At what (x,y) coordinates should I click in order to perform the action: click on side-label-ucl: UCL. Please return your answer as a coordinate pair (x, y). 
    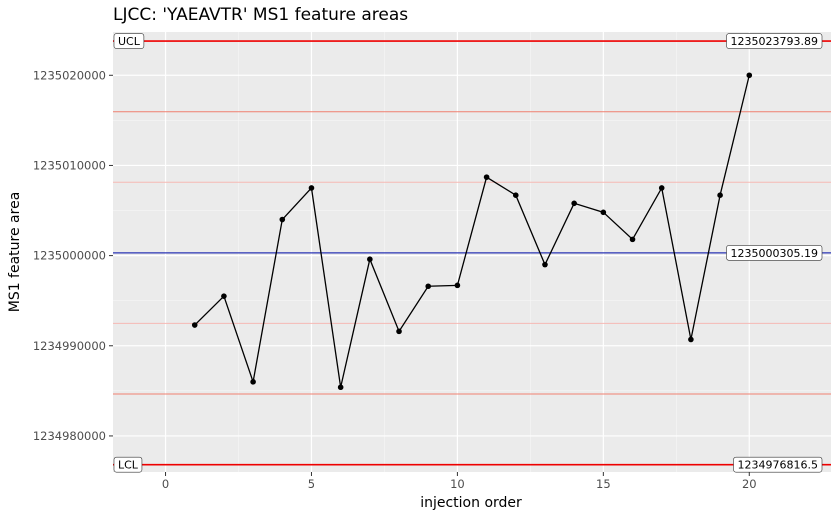
    Looking at the image, I should click on (129, 41).